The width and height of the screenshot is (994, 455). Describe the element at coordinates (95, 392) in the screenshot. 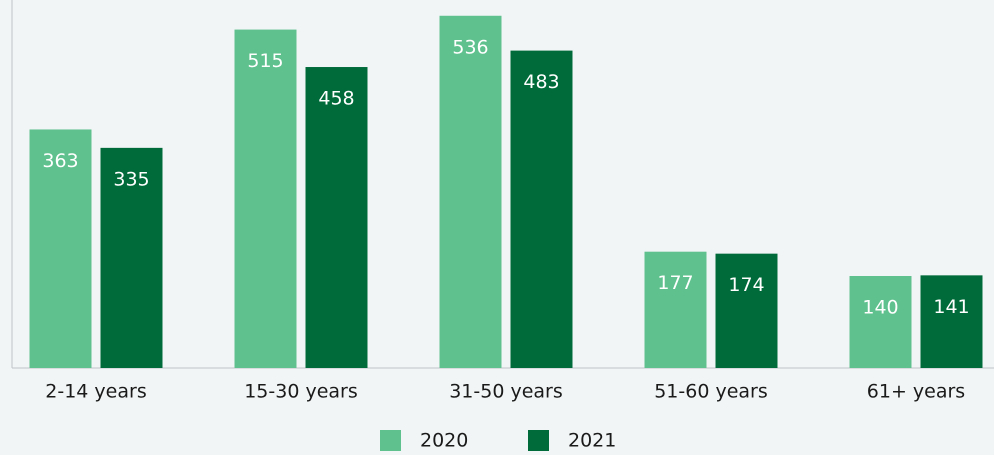

I see `x-tick-label: 2-14 years` at that location.